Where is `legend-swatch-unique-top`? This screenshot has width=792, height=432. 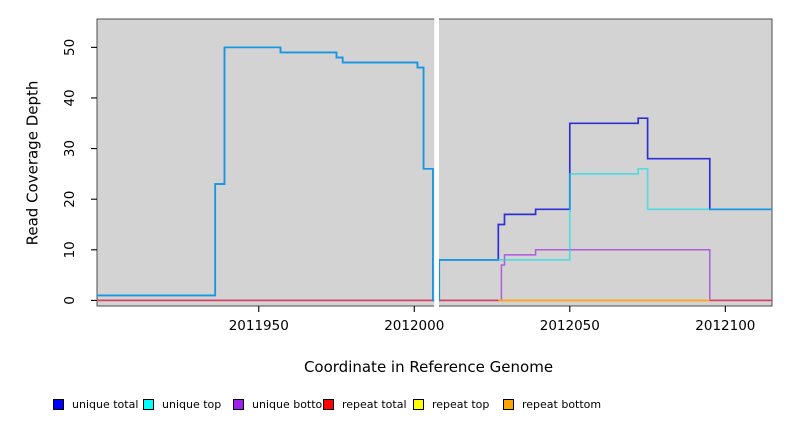
legend-swatch-unique-top is located at coordinates (148, 404).